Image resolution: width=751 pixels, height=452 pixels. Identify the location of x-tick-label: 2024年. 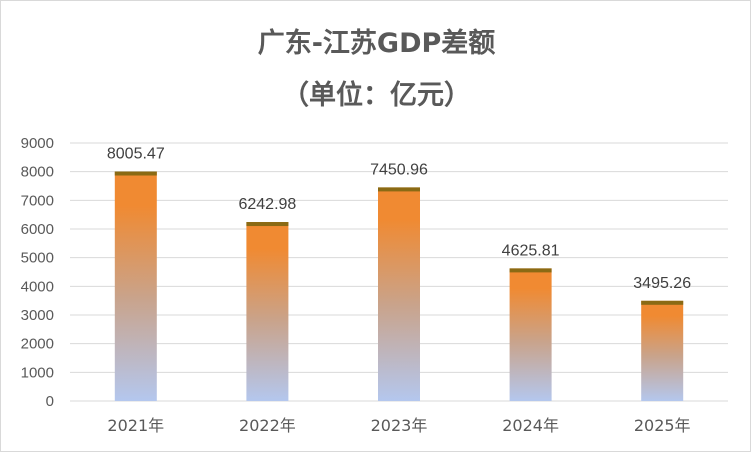
(530, 425).